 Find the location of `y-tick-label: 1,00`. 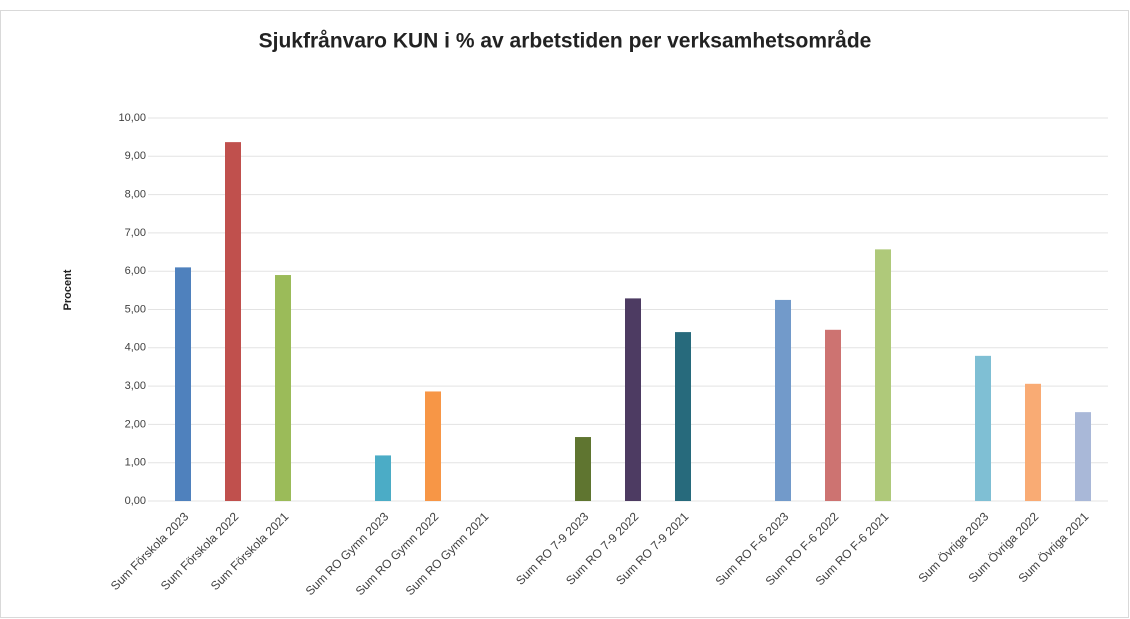

y-tick-label: 1,00 is located at coordinates (135, 463).